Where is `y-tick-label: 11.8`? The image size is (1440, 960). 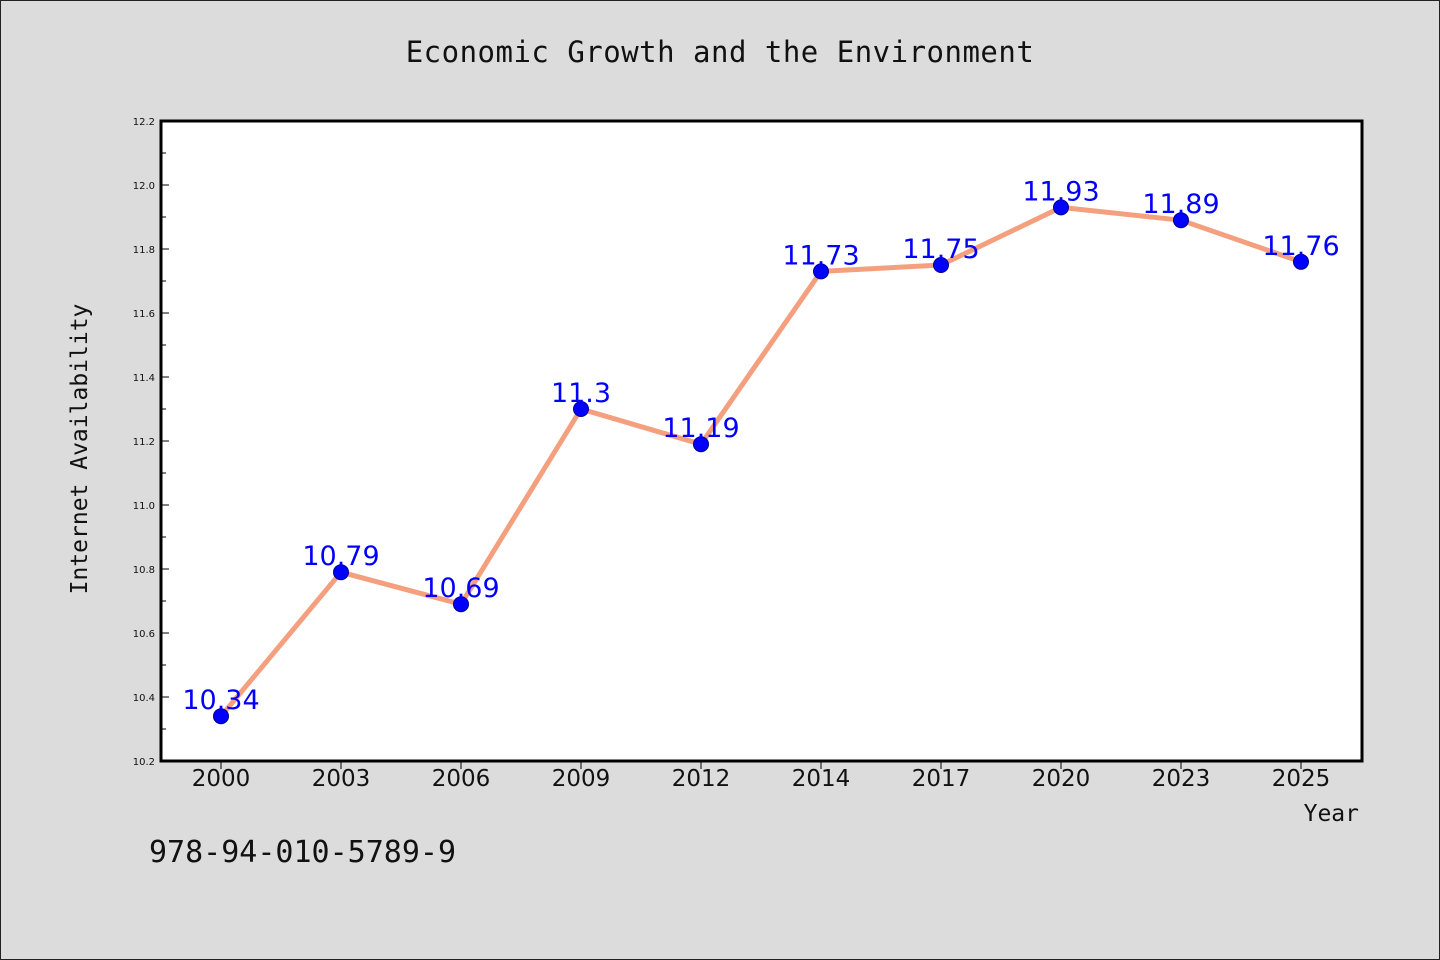
y-tick-label: 11.8 is located at coordinates (144, 250).